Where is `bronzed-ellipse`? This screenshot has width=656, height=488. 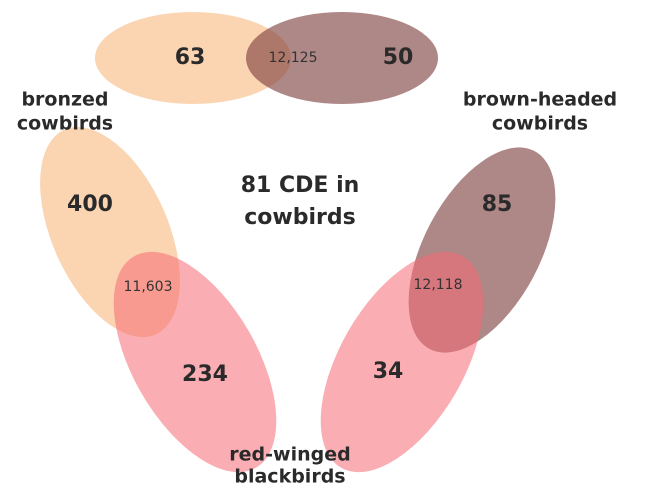 bronzed-ellipse is located at coordinates (193, 58).